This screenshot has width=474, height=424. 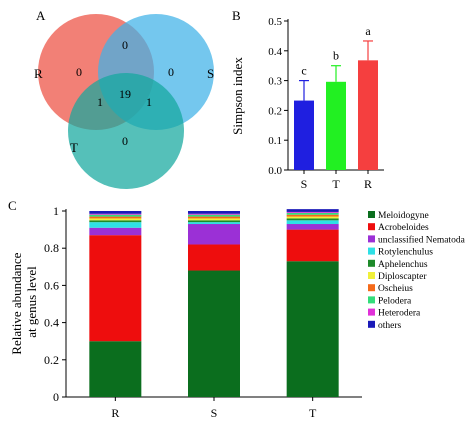 I want to click on simpson-panel: B Simpson index 0.0 0.1 0.2 0.3 0.4 0.5 c Sb Ta R, so click(x=307, y=99).